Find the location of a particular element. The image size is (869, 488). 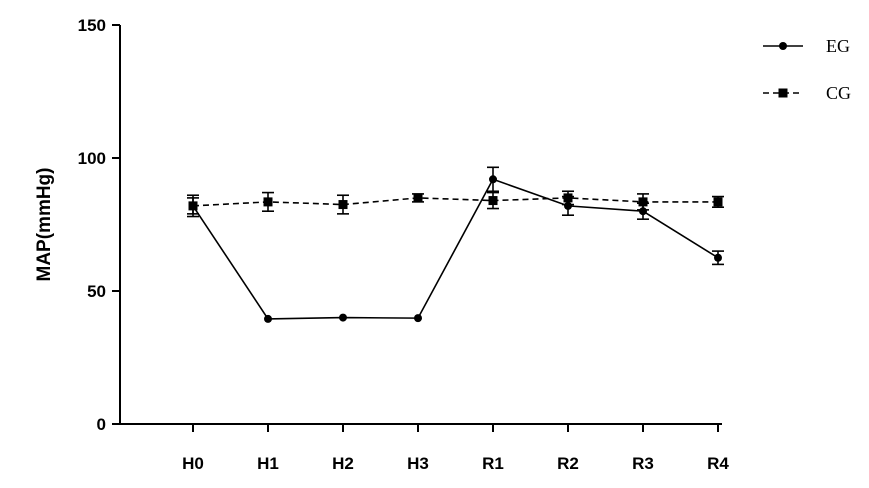

x-tick-label: H0 is located at coordinates (193, 463).